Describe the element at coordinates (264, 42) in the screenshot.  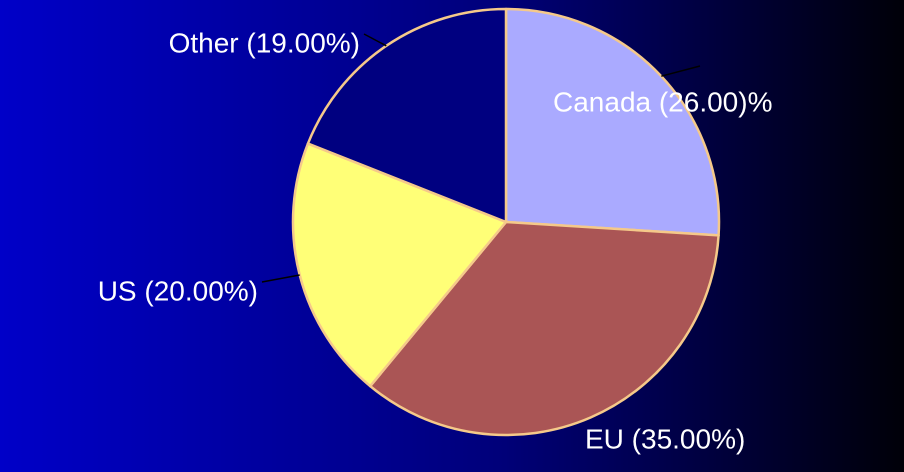
I see `slice-label: Other (19.00%)` at that location.